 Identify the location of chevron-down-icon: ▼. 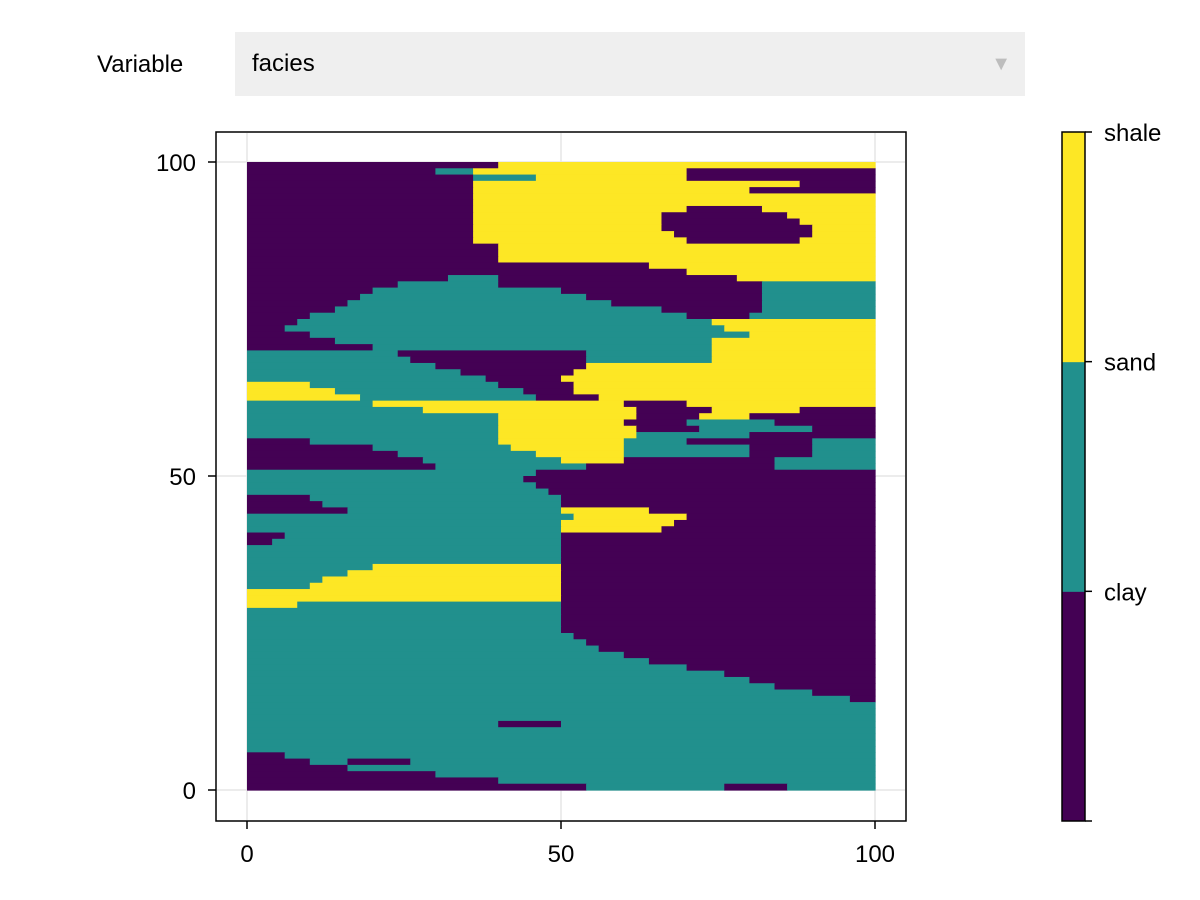
(1001, 64).